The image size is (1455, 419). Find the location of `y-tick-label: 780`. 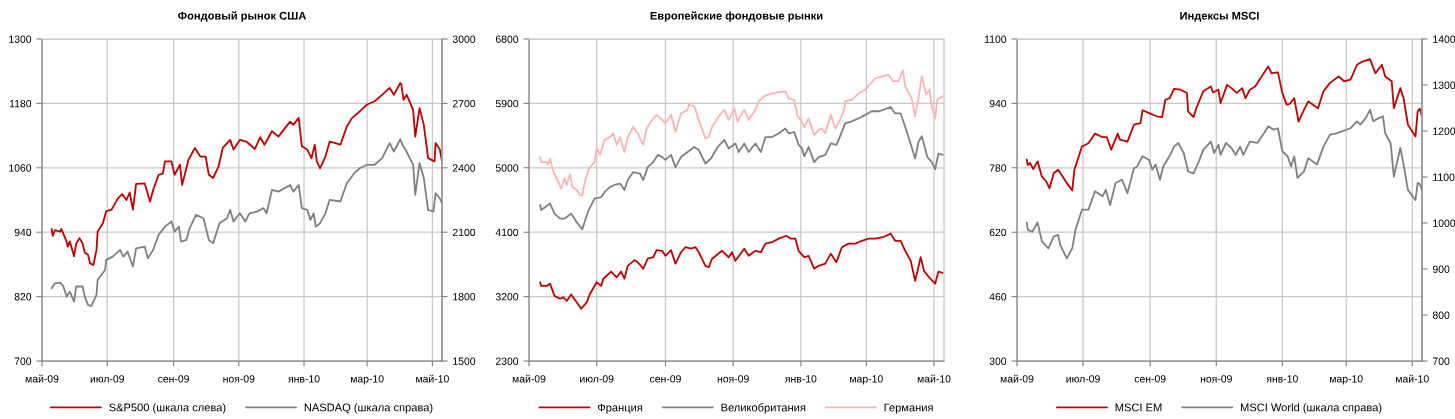

y-tick-label: 780 is located at coordinates (998, 168).